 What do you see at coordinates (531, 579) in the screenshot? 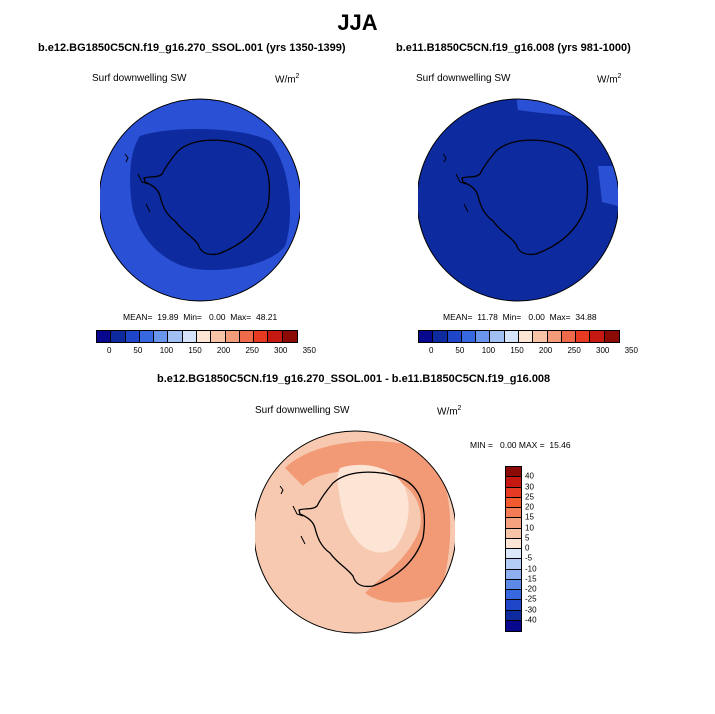
I see `colorbar-tick-label: -15` at bounding box center [531, 579].